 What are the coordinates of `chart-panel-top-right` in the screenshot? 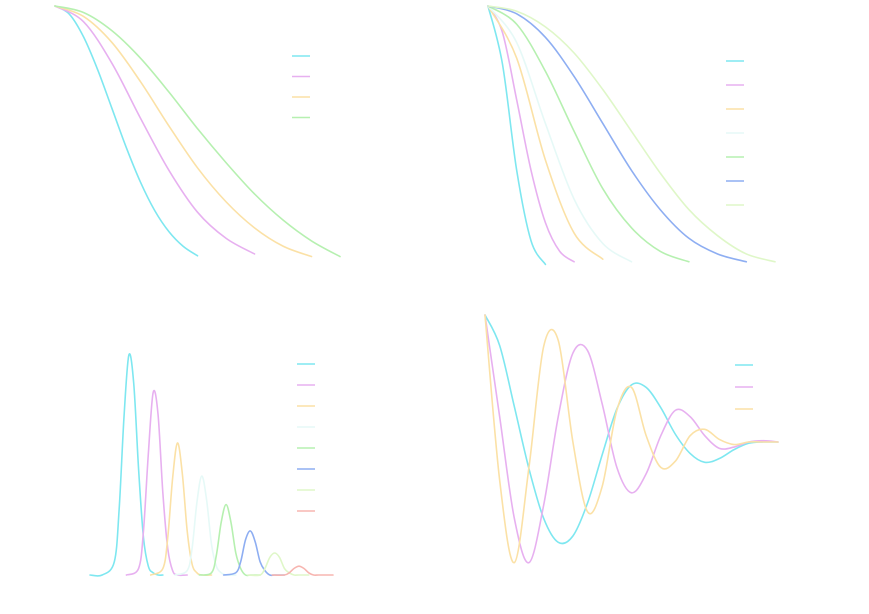 It's located at (631, 135).